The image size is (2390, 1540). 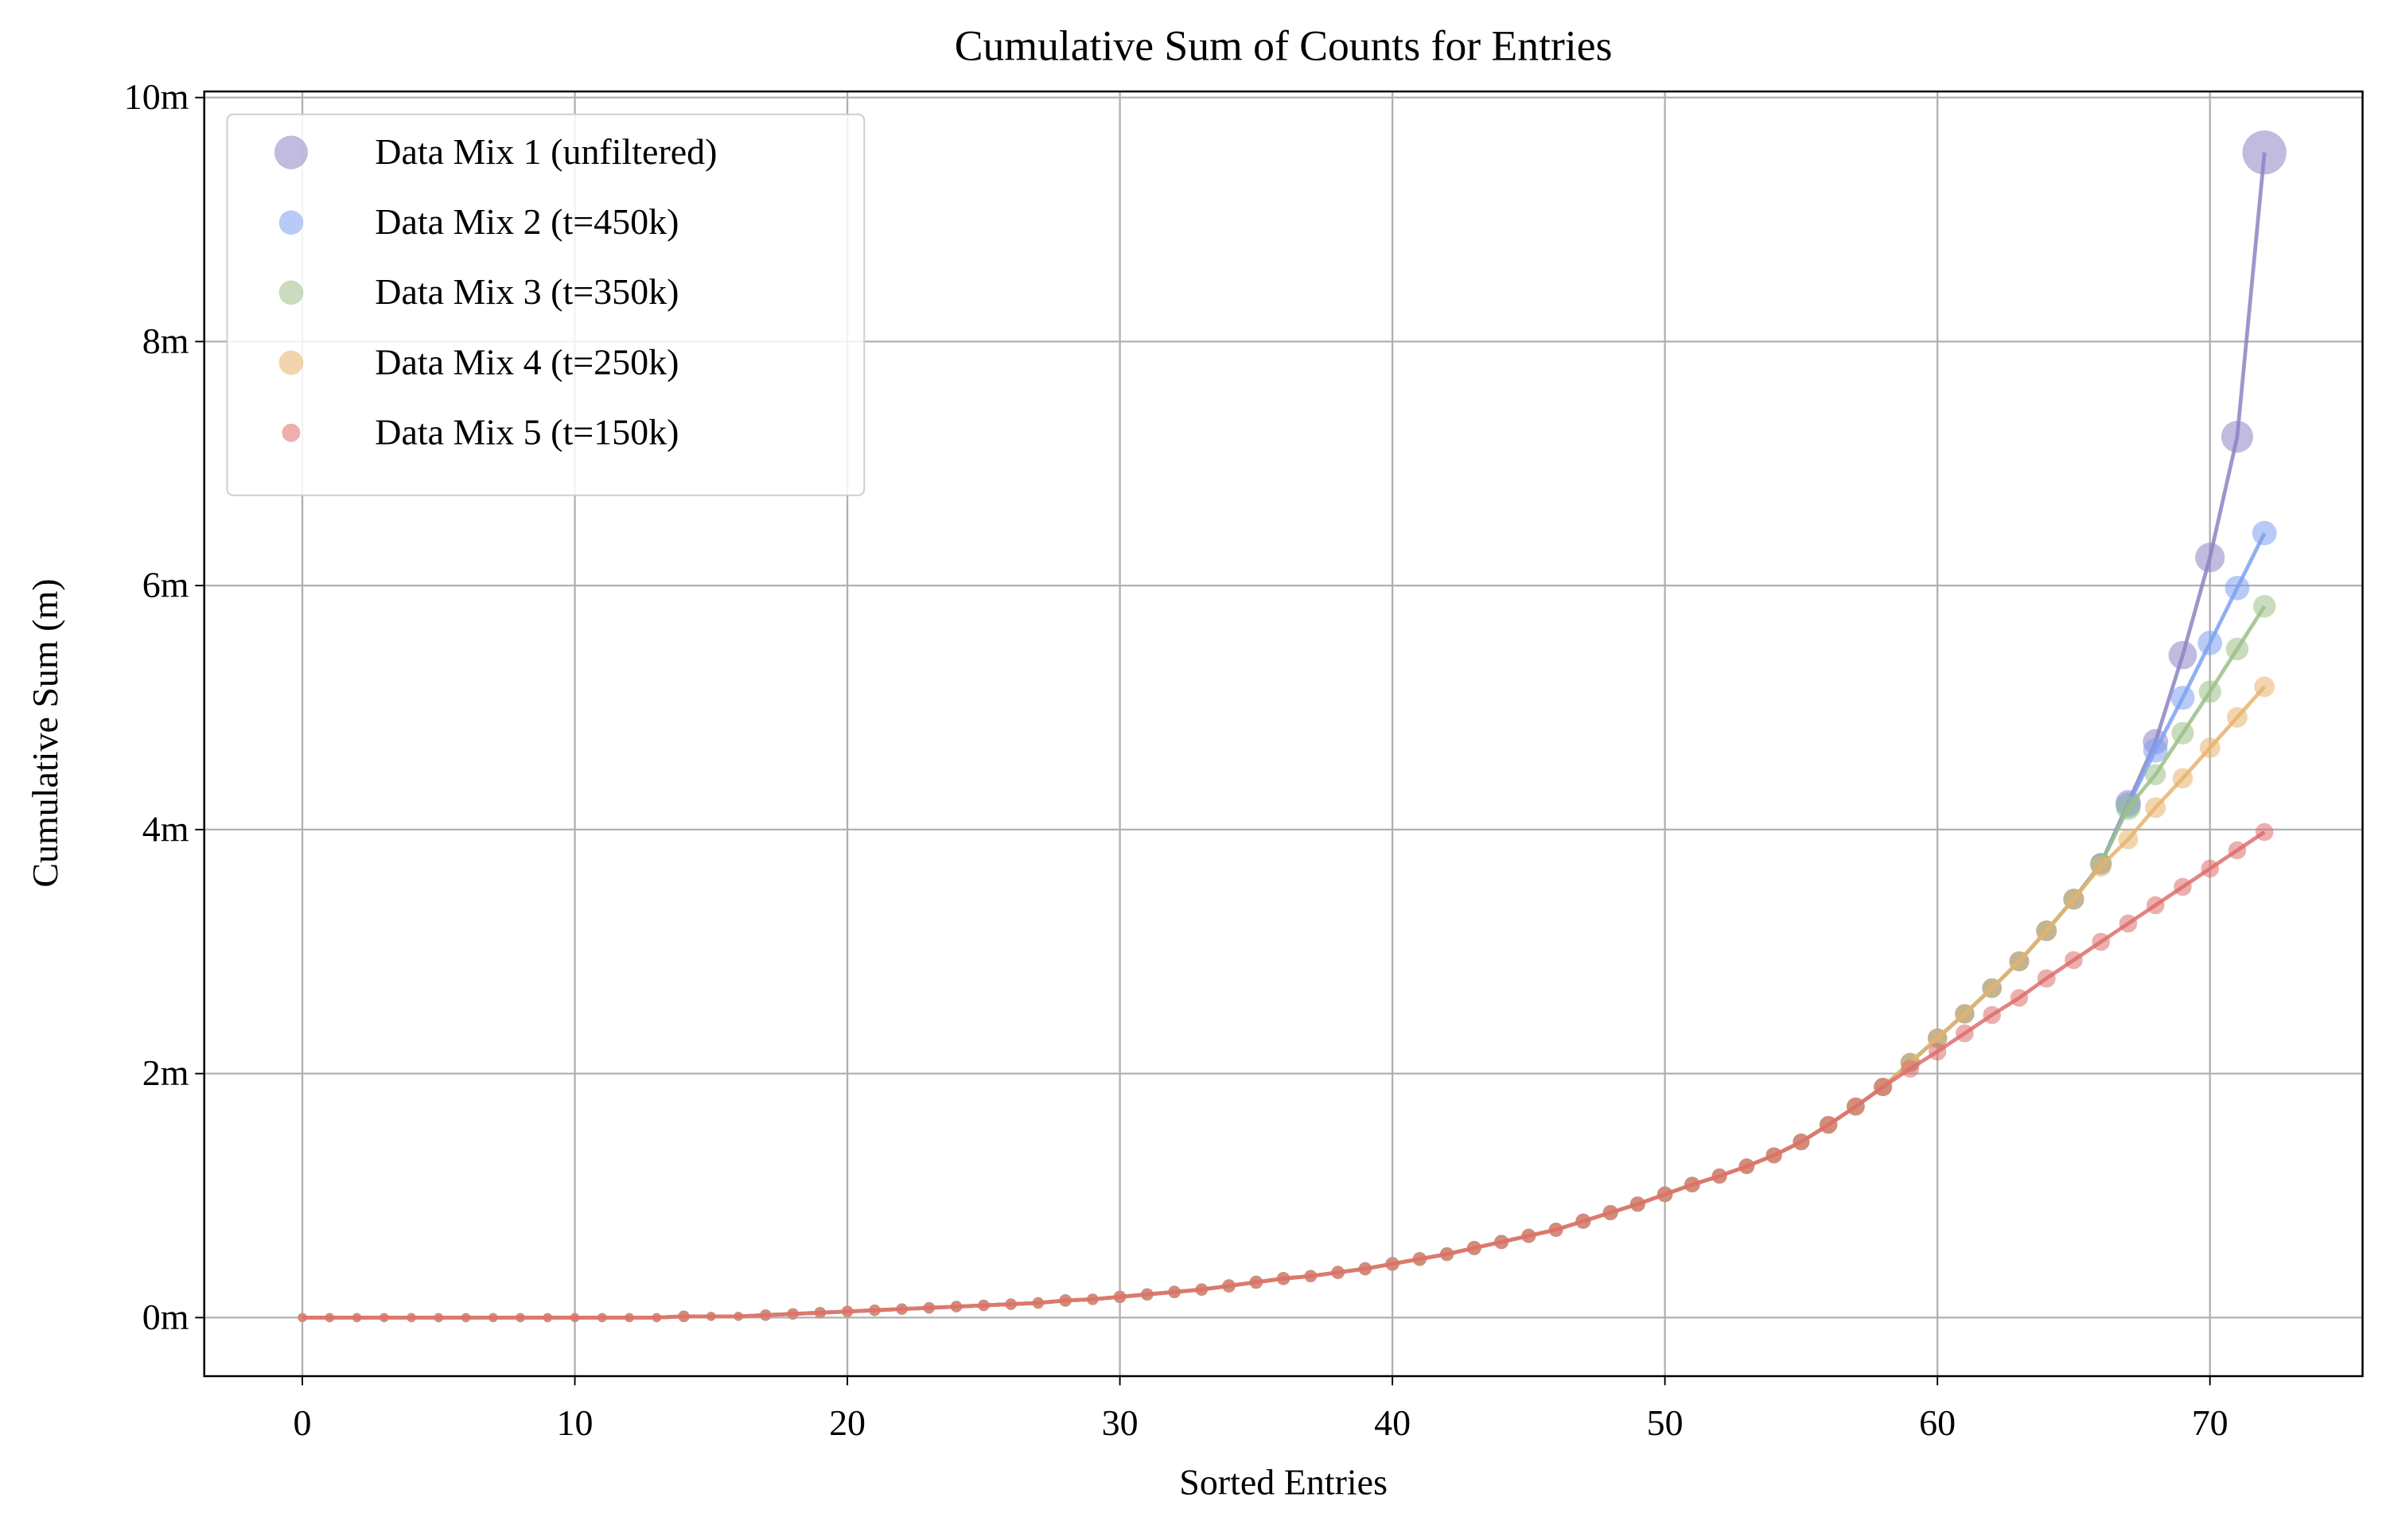 What do you see at coordinates (2210, 1422) in the screenshot?
I see `x-tick-label: 70` at bounding box center [2210, 1422].